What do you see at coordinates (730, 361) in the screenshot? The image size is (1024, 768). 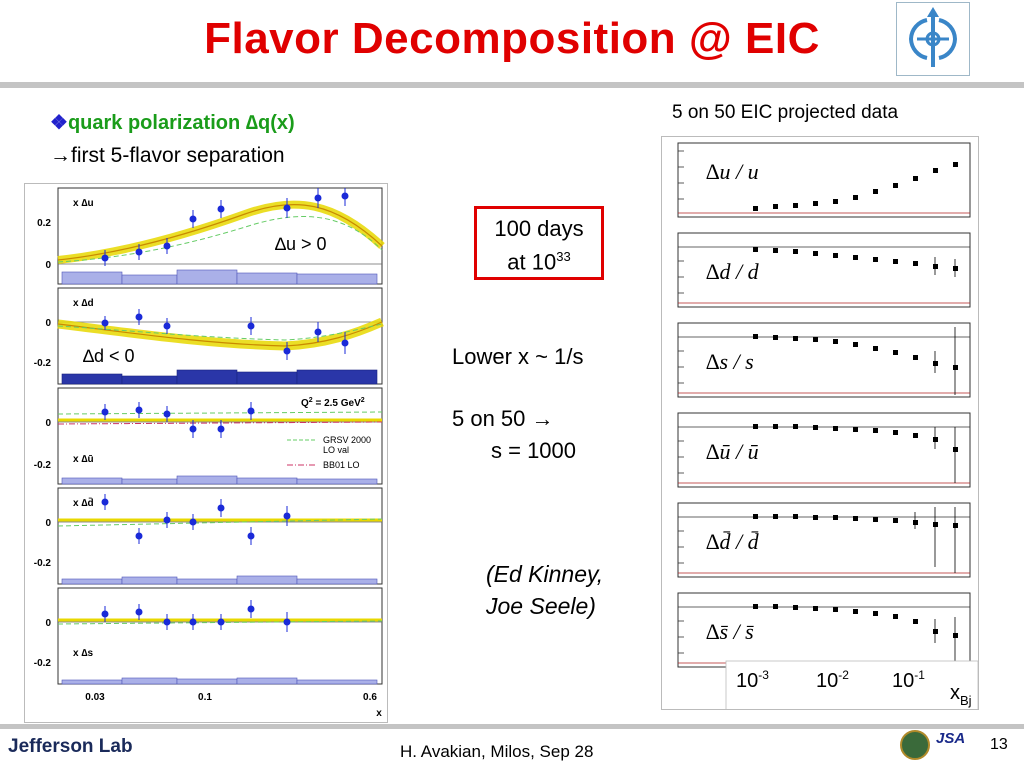 I see `ratio-label-s: ∆s / s` at bounding box center [730, 361].